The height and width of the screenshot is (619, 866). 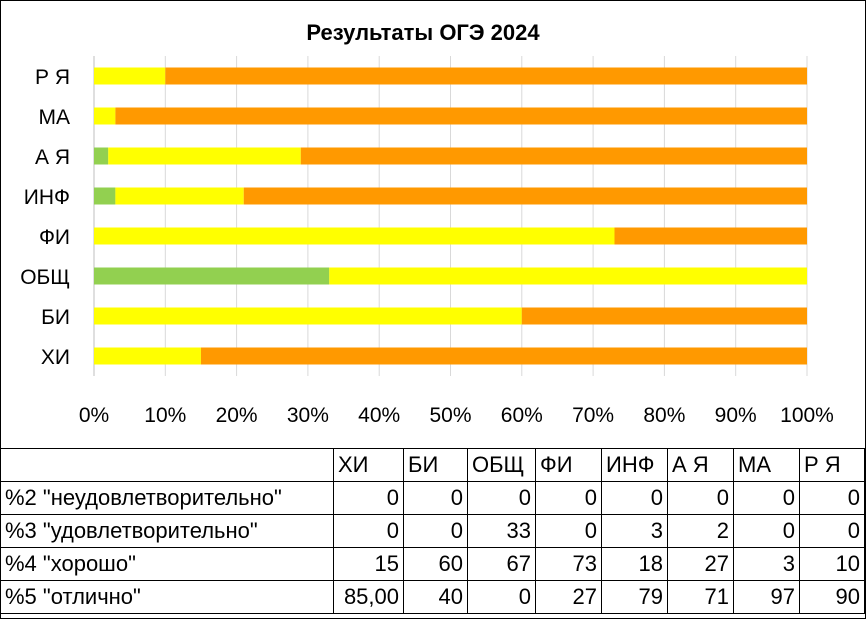 What do you see at coordinates (634, 597) in the screenshot?
I see `table-cell: 79` at bounding box center [634, 597].